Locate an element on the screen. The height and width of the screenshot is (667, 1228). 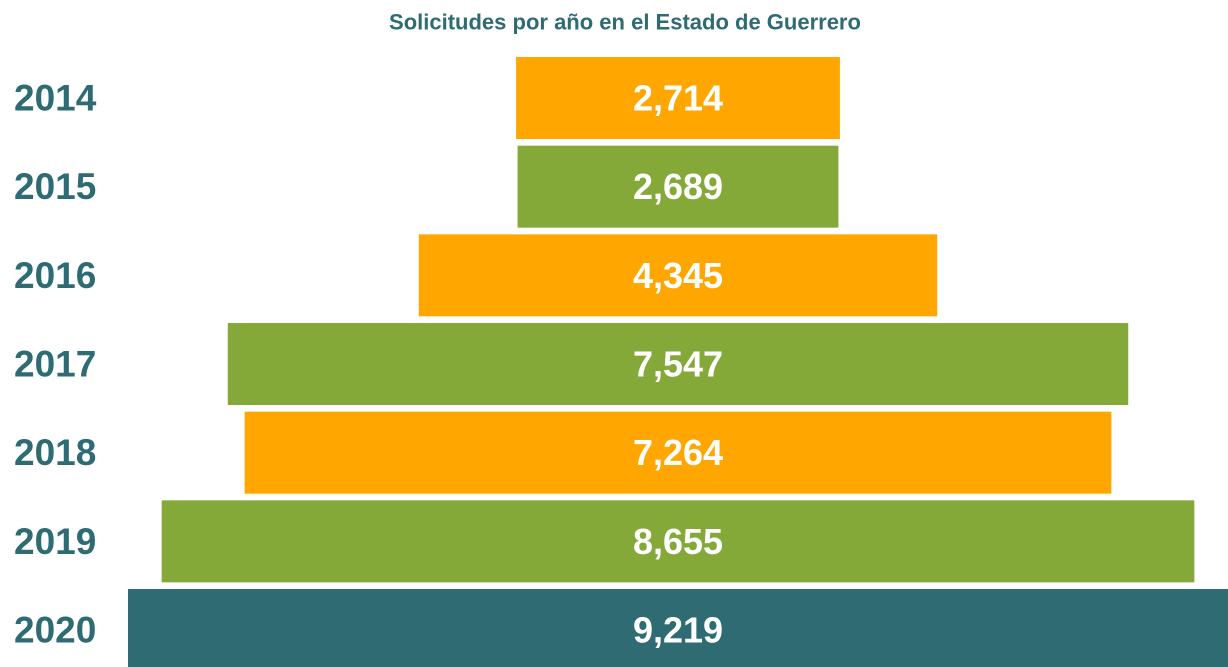
value-label: 4,345 is located at coordinates (678, 275).